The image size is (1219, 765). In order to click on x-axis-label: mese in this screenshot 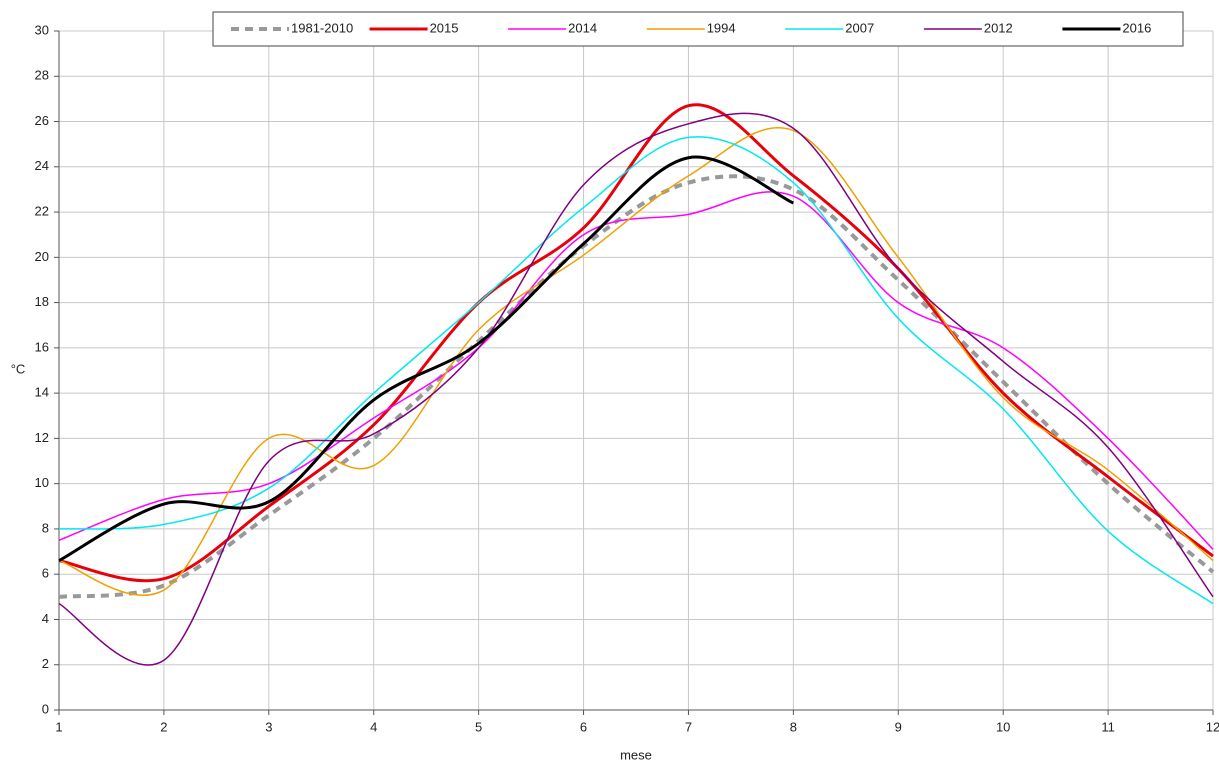, I will do `click(636, 754)`.